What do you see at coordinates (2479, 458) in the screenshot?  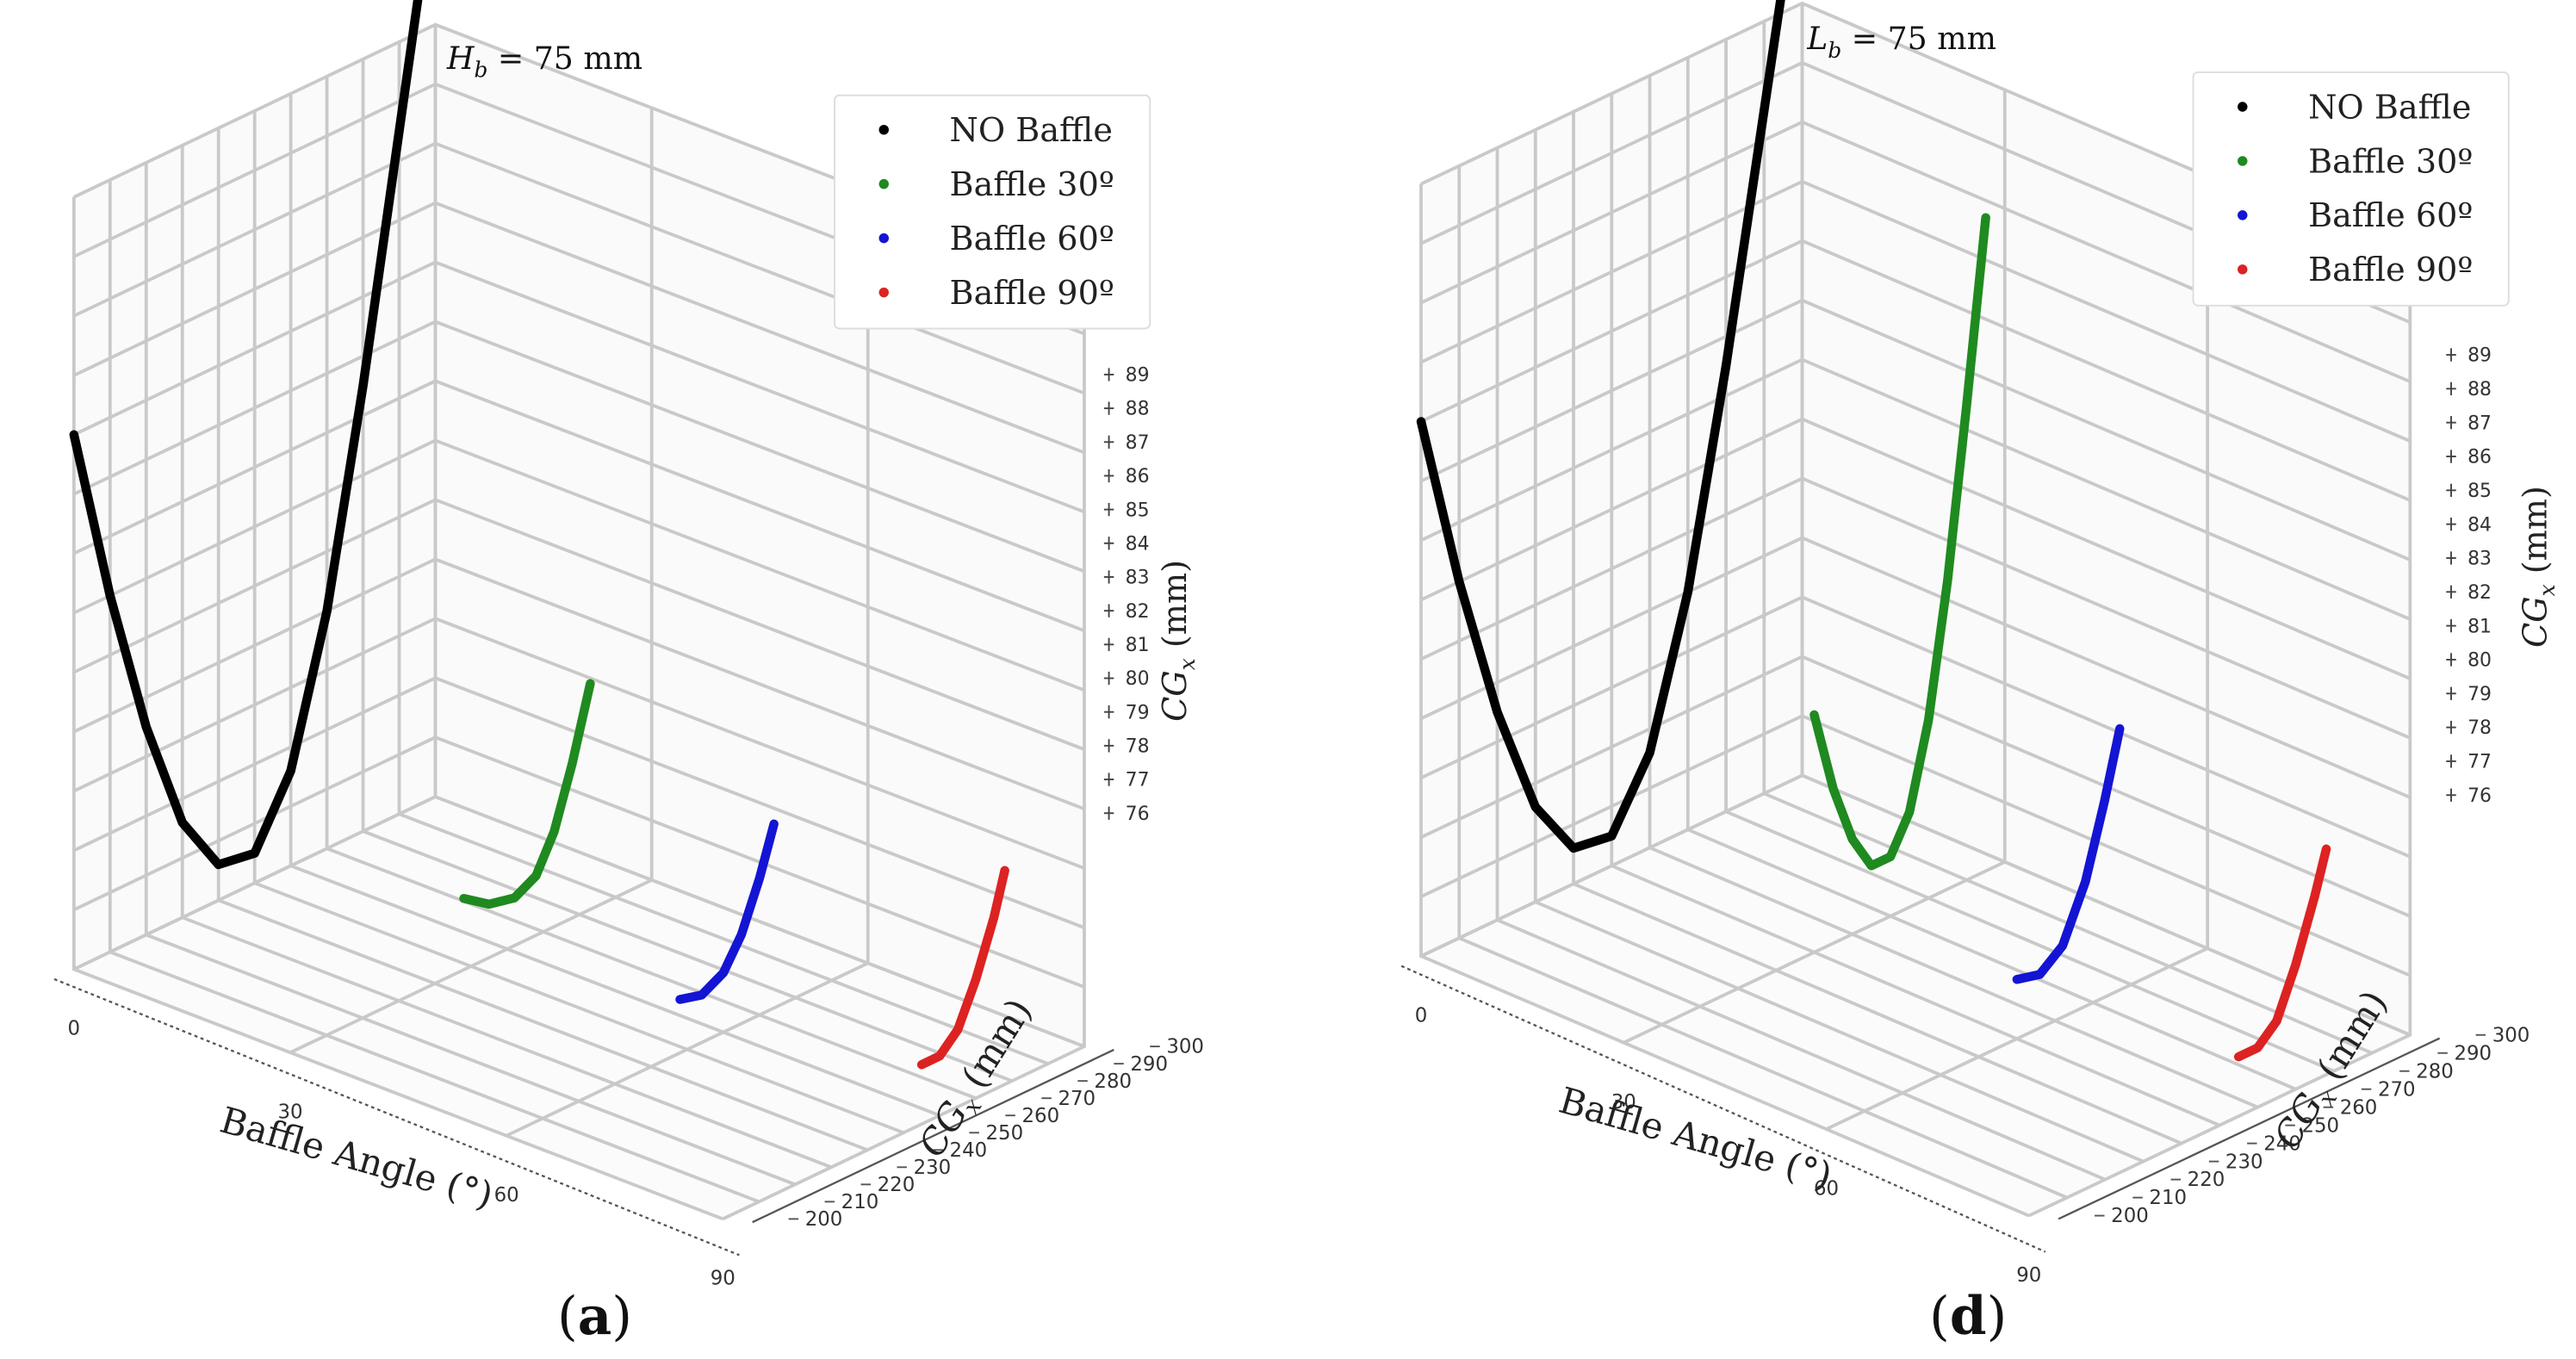 I see `z-tick-label: 86` at bounding box center [2479, 458].